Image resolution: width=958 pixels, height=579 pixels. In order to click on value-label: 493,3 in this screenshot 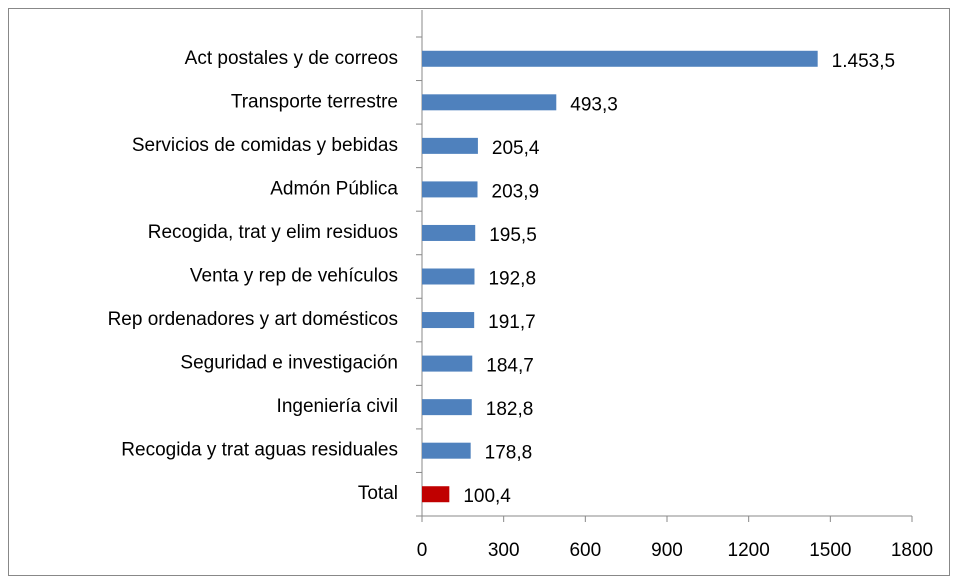, I will do `click(594, 104)`.